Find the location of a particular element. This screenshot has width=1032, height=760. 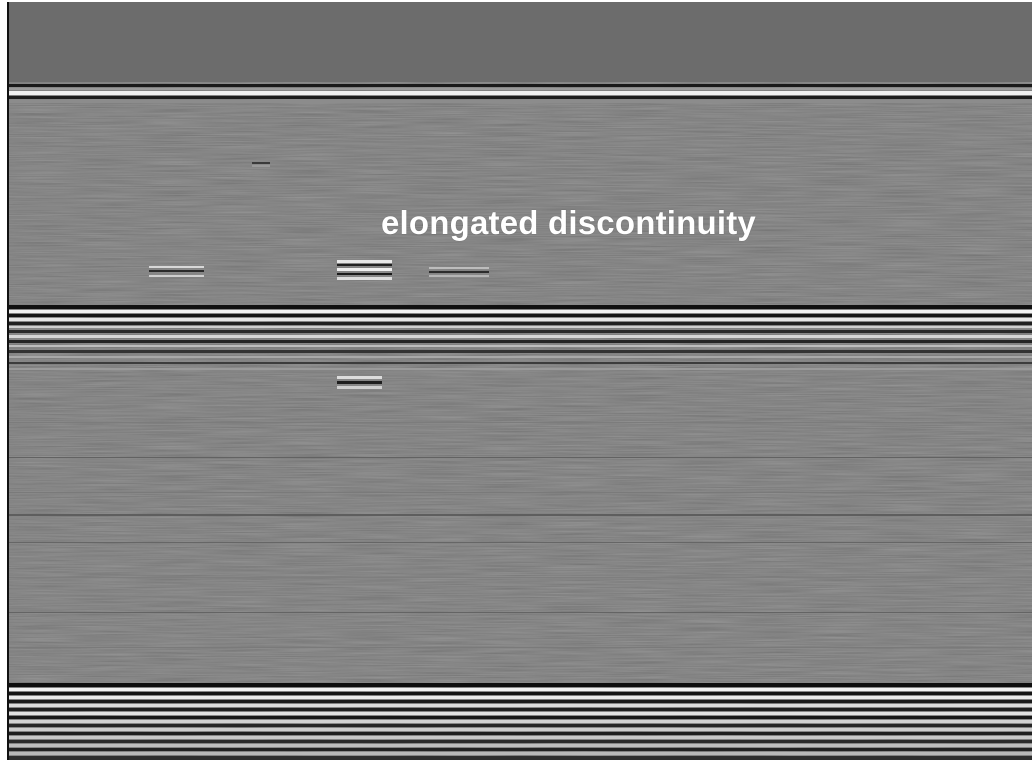

discontinuity-marks is located at coordinates (319, 221).